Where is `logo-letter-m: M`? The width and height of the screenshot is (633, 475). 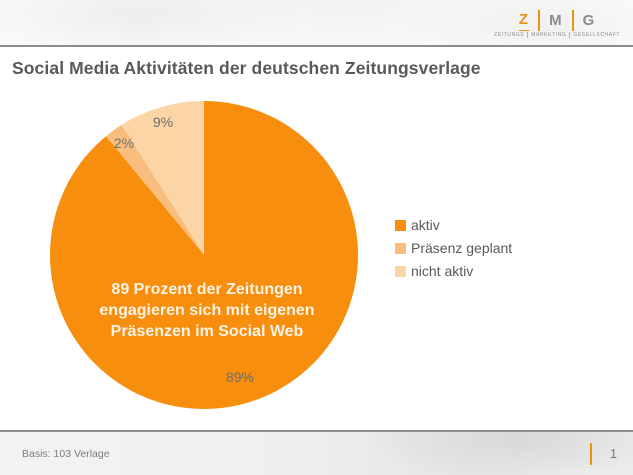
logo-letter-m: M is located at coordinates (556, 20).